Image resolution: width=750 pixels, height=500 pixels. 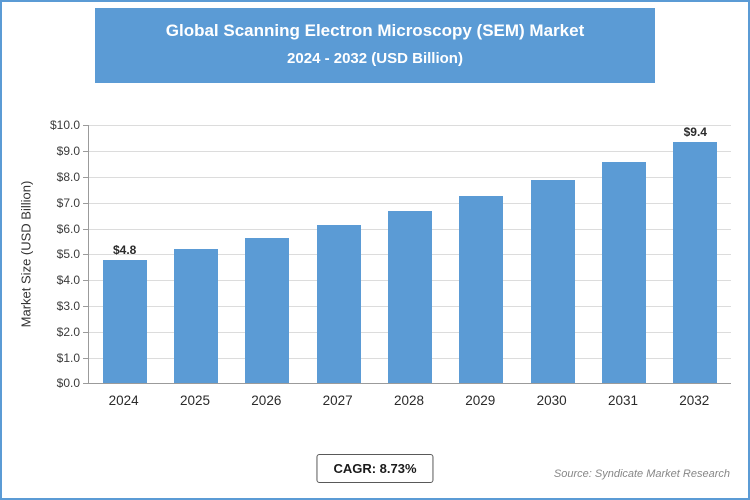 I want to click on x-tick-label: 2026, so click(x=266, y=401).